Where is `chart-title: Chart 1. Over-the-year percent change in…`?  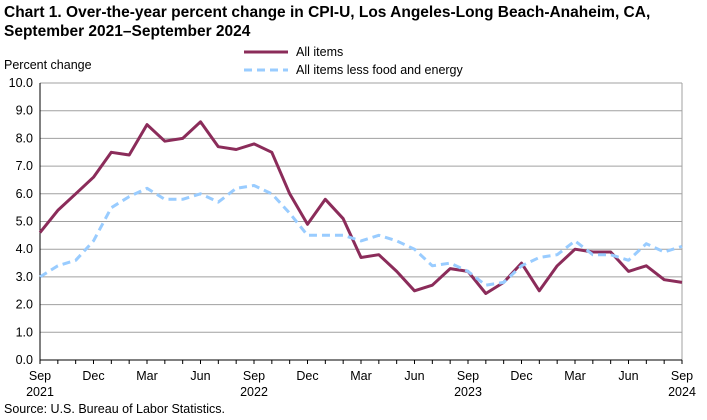
chart-title: Chart 1. Over-the-year percent change in… is located at coordinates (354, 22).